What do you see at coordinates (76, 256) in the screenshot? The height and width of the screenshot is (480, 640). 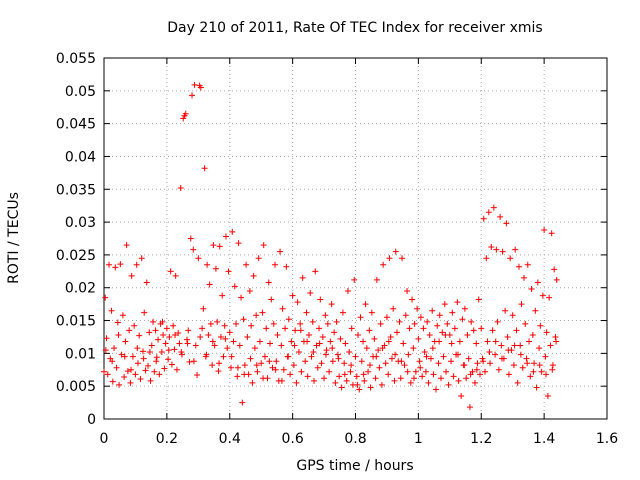 I see `y-tick-label: 0.025` at bounding box center [76, 256].